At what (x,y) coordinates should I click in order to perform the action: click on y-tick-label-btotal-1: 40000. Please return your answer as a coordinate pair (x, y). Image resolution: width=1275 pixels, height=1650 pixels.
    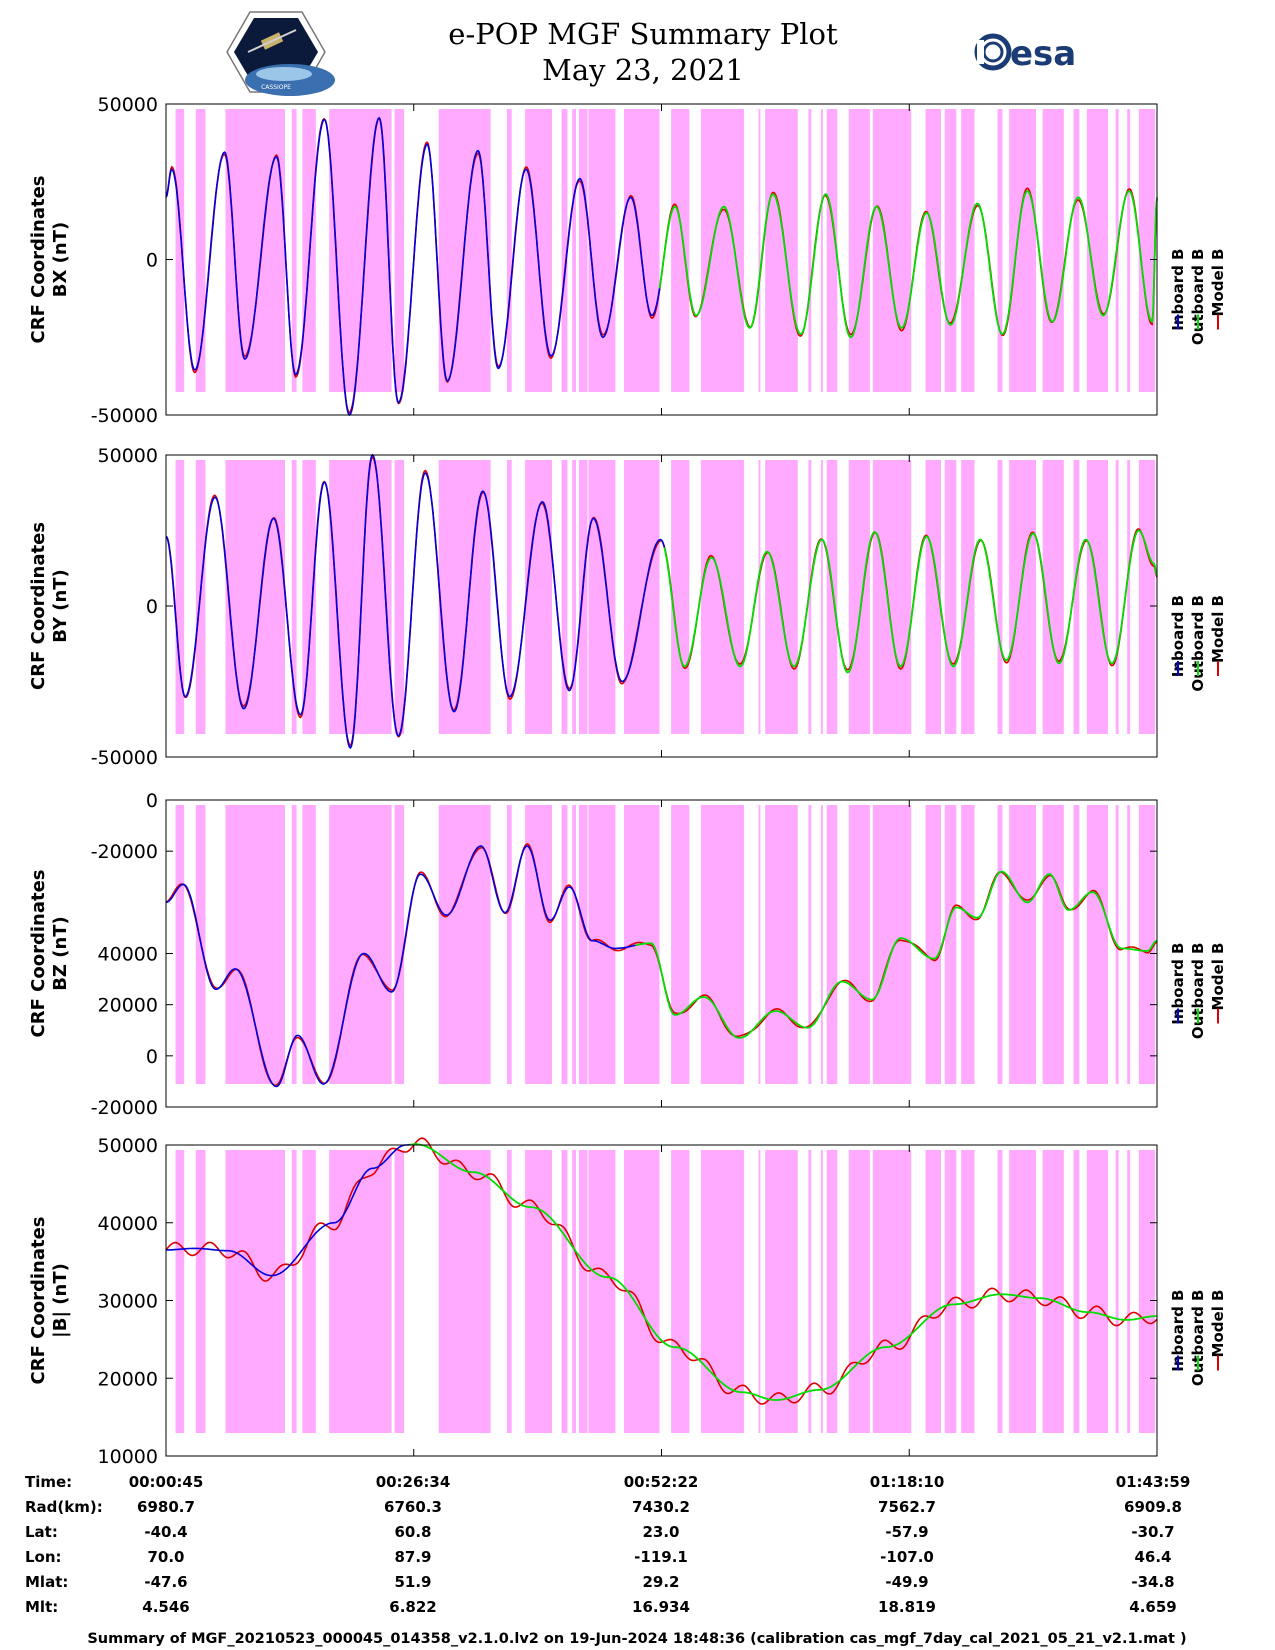
    Looking at the image, I should click on (128, 1224).